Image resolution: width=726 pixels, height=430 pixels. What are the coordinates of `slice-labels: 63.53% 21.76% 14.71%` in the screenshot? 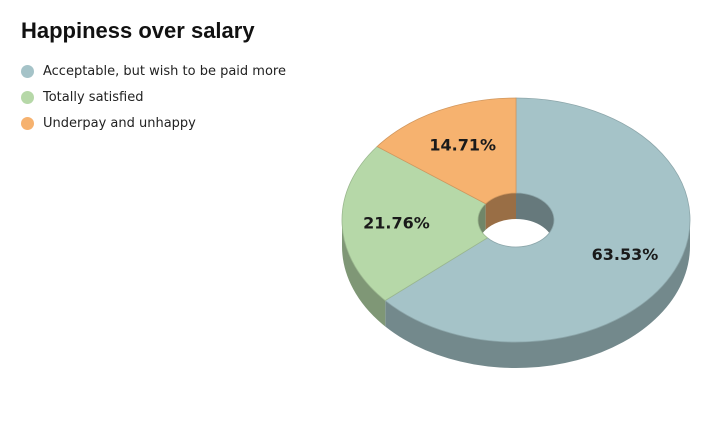 It's located at (510, 199).